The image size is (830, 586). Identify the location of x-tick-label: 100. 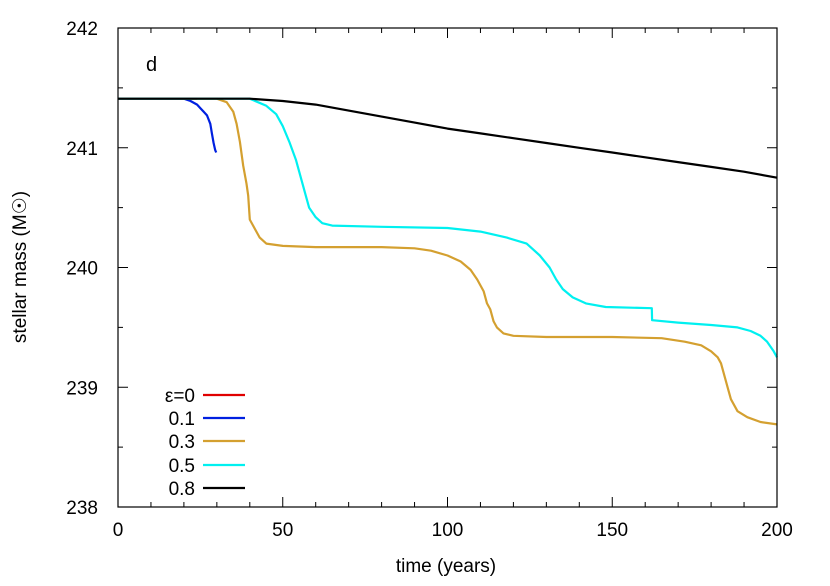
(448, 530).